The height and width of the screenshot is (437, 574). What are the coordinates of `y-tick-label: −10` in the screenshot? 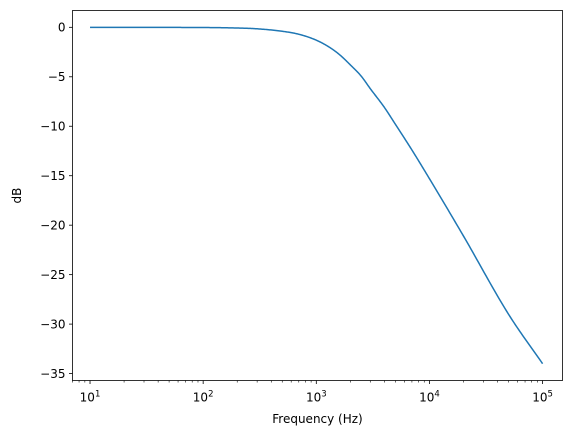 It's located at (52, 127).